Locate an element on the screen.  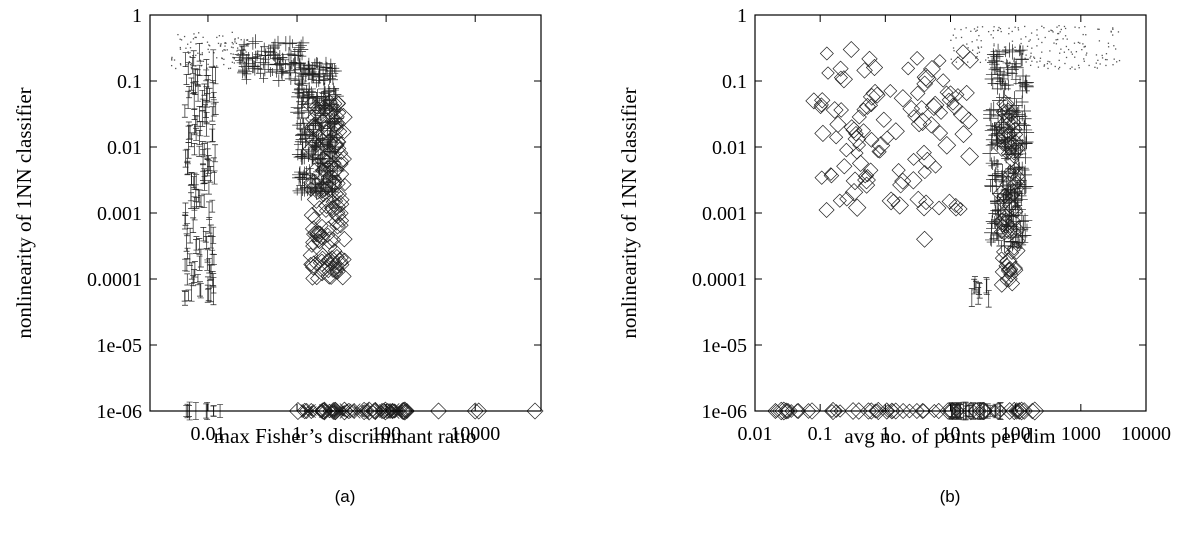
panel-label: (a) is located at coordinates (345, 496).